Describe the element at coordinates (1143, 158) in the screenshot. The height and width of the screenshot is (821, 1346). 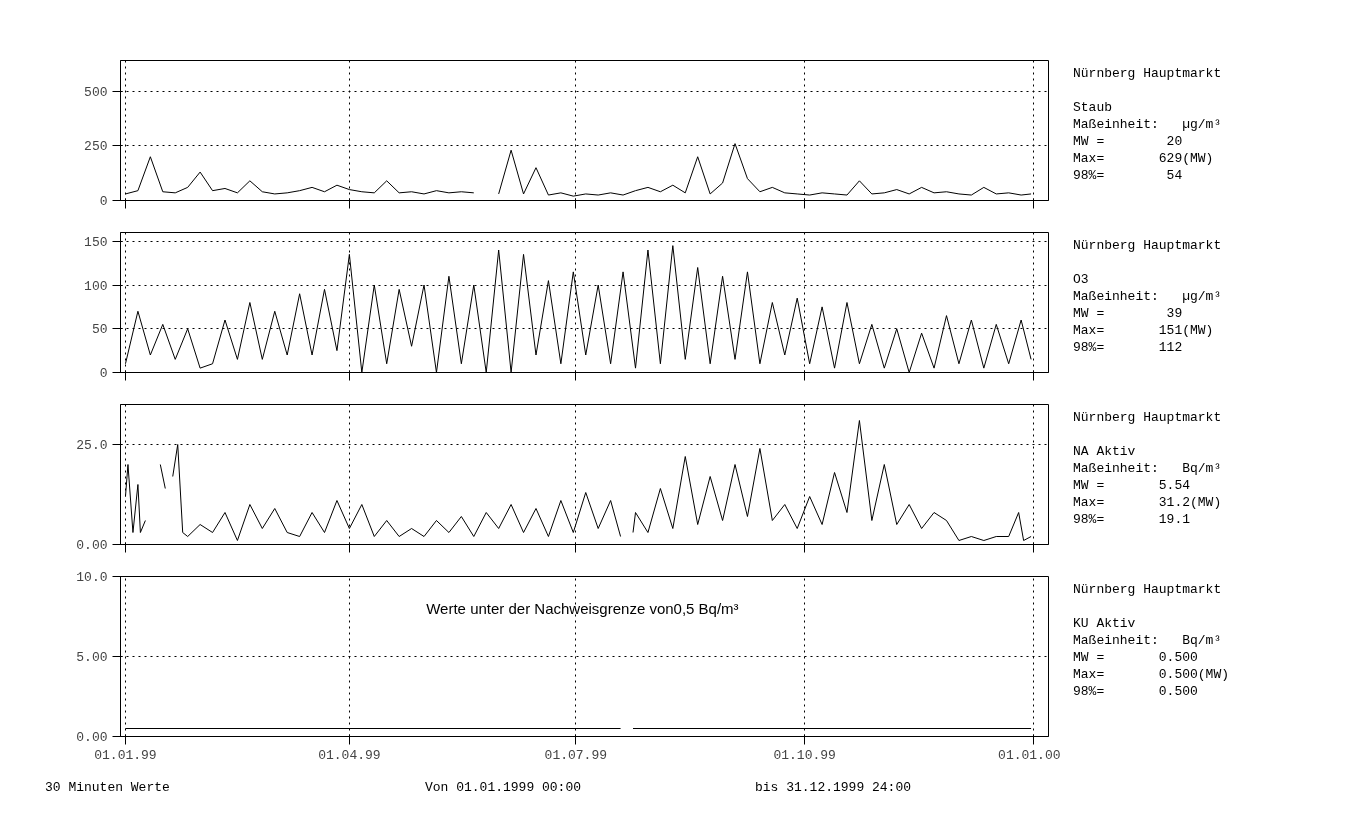
I see `text: Max= 629(MW)` at that location.